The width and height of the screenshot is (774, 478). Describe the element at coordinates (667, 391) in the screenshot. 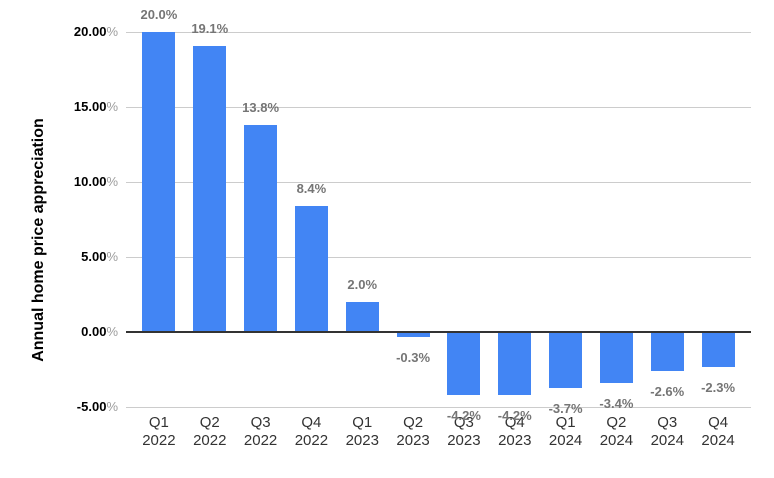

I see `value-label-q3-2024: -2.6%` at that location.